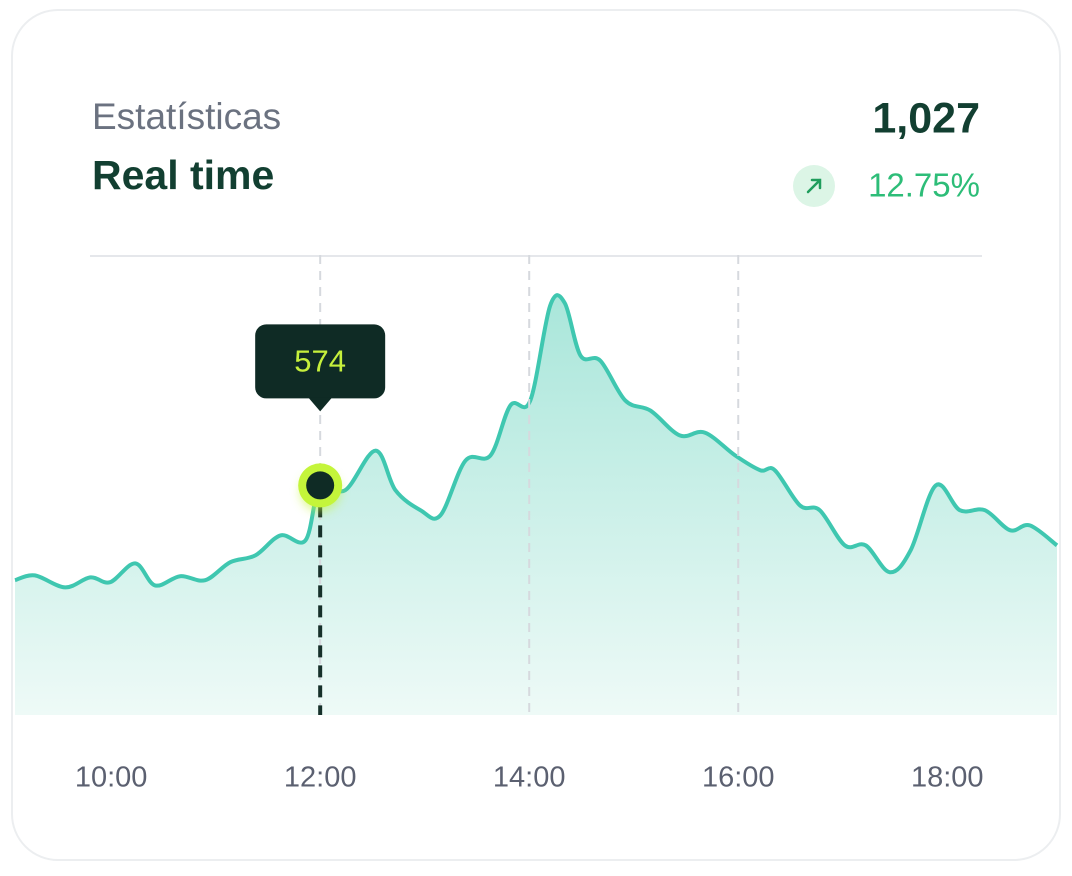 The height and width of the screenshot is (876, 1072). I want to click on tooltip-pointer, so click(320, 404).